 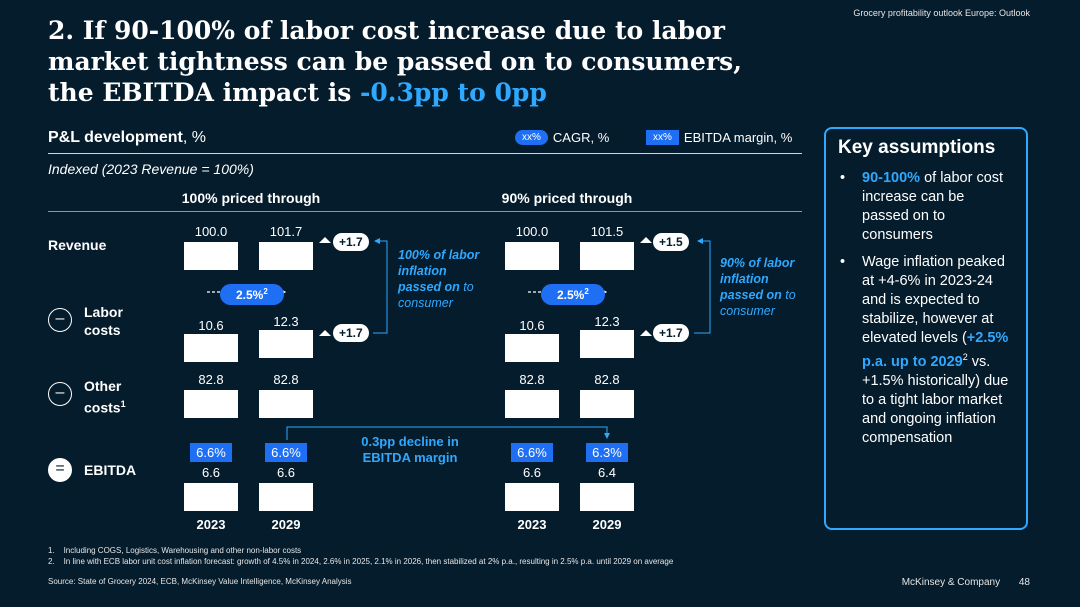 What do you see at coordinates (531, 137) in the screenshot?
I see `legend-cagr-marker: xx%` at bounding box center [531, 137].